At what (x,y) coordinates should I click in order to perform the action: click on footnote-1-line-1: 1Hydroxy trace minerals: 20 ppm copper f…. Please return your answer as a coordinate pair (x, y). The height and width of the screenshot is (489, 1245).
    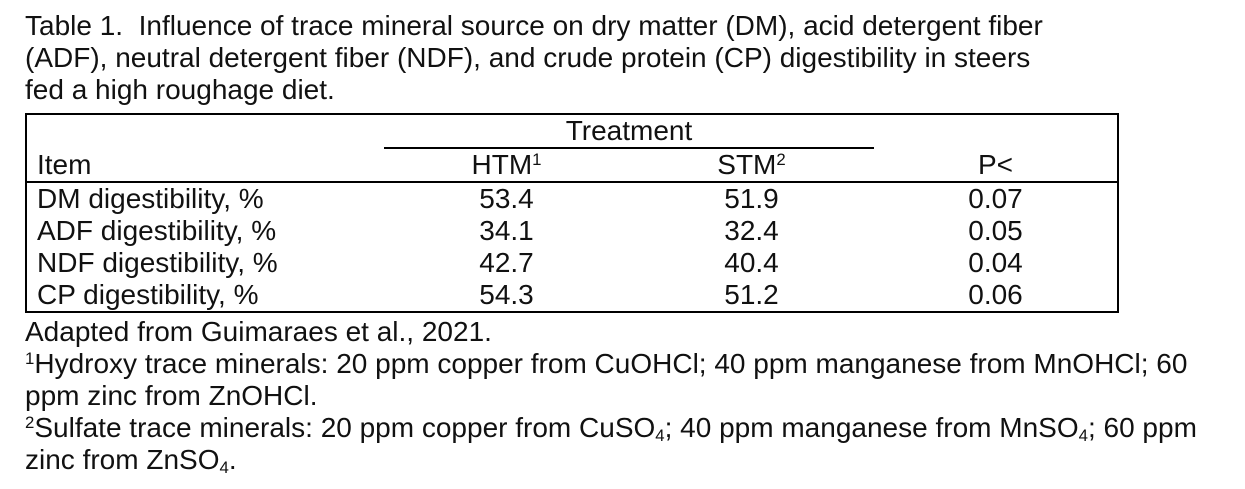
    Looking at the image, I should click on (626, 364).